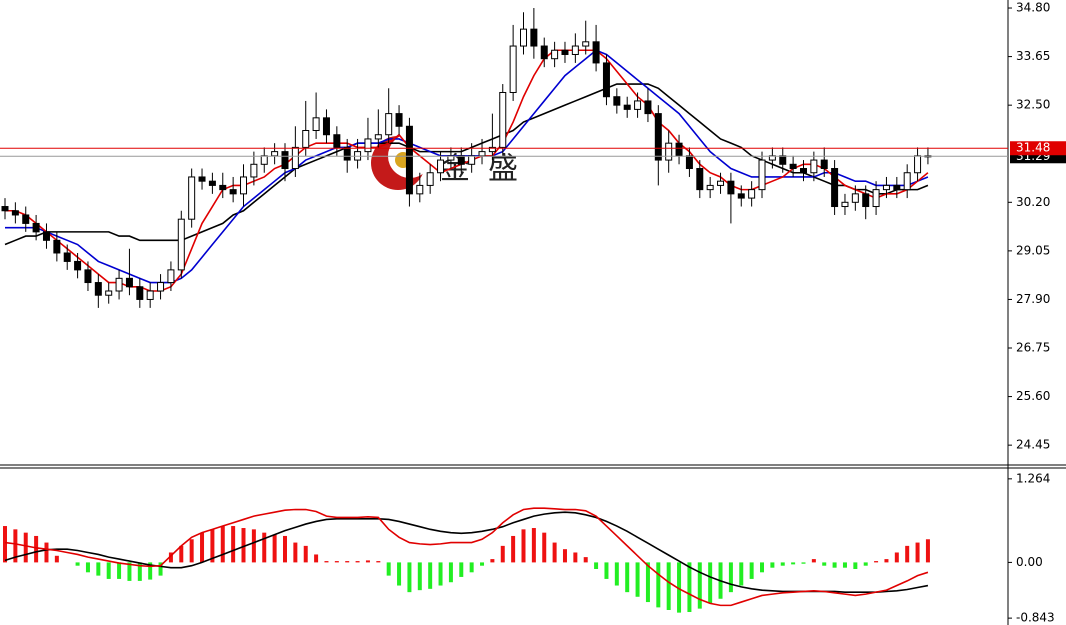  Describe the element at coordinates (1033, 56) in the screenshot. I see `y-tick-label: 33.65` at that location.